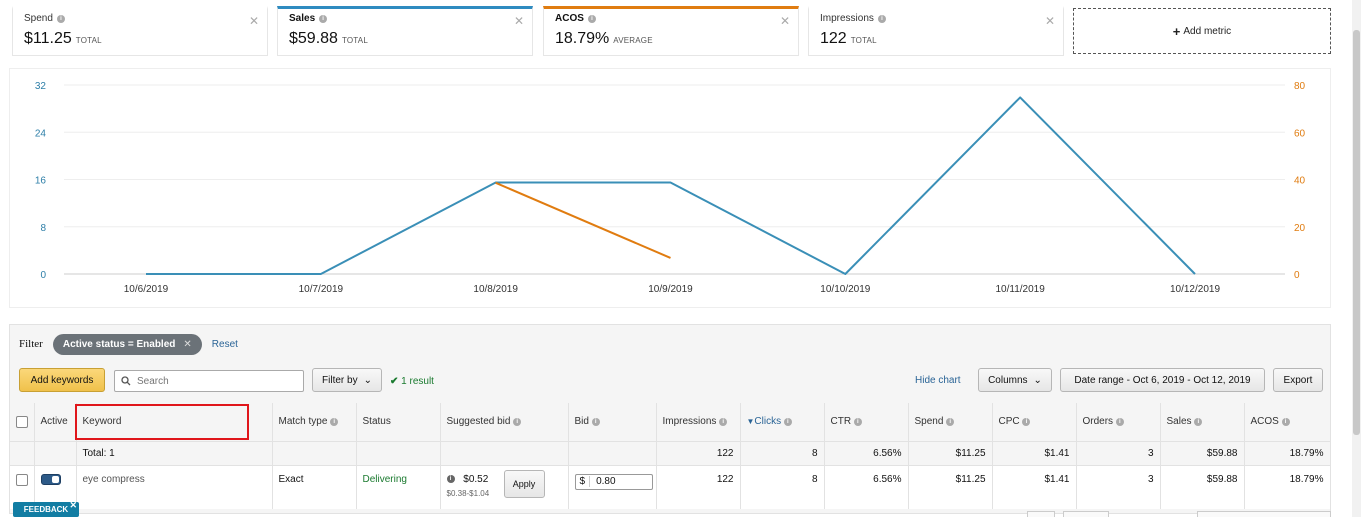 The image size is (1361, 517). Describe the element at coordinates (1356, 232) in the screenshot. I see `scrollbar-thumb` at that location.